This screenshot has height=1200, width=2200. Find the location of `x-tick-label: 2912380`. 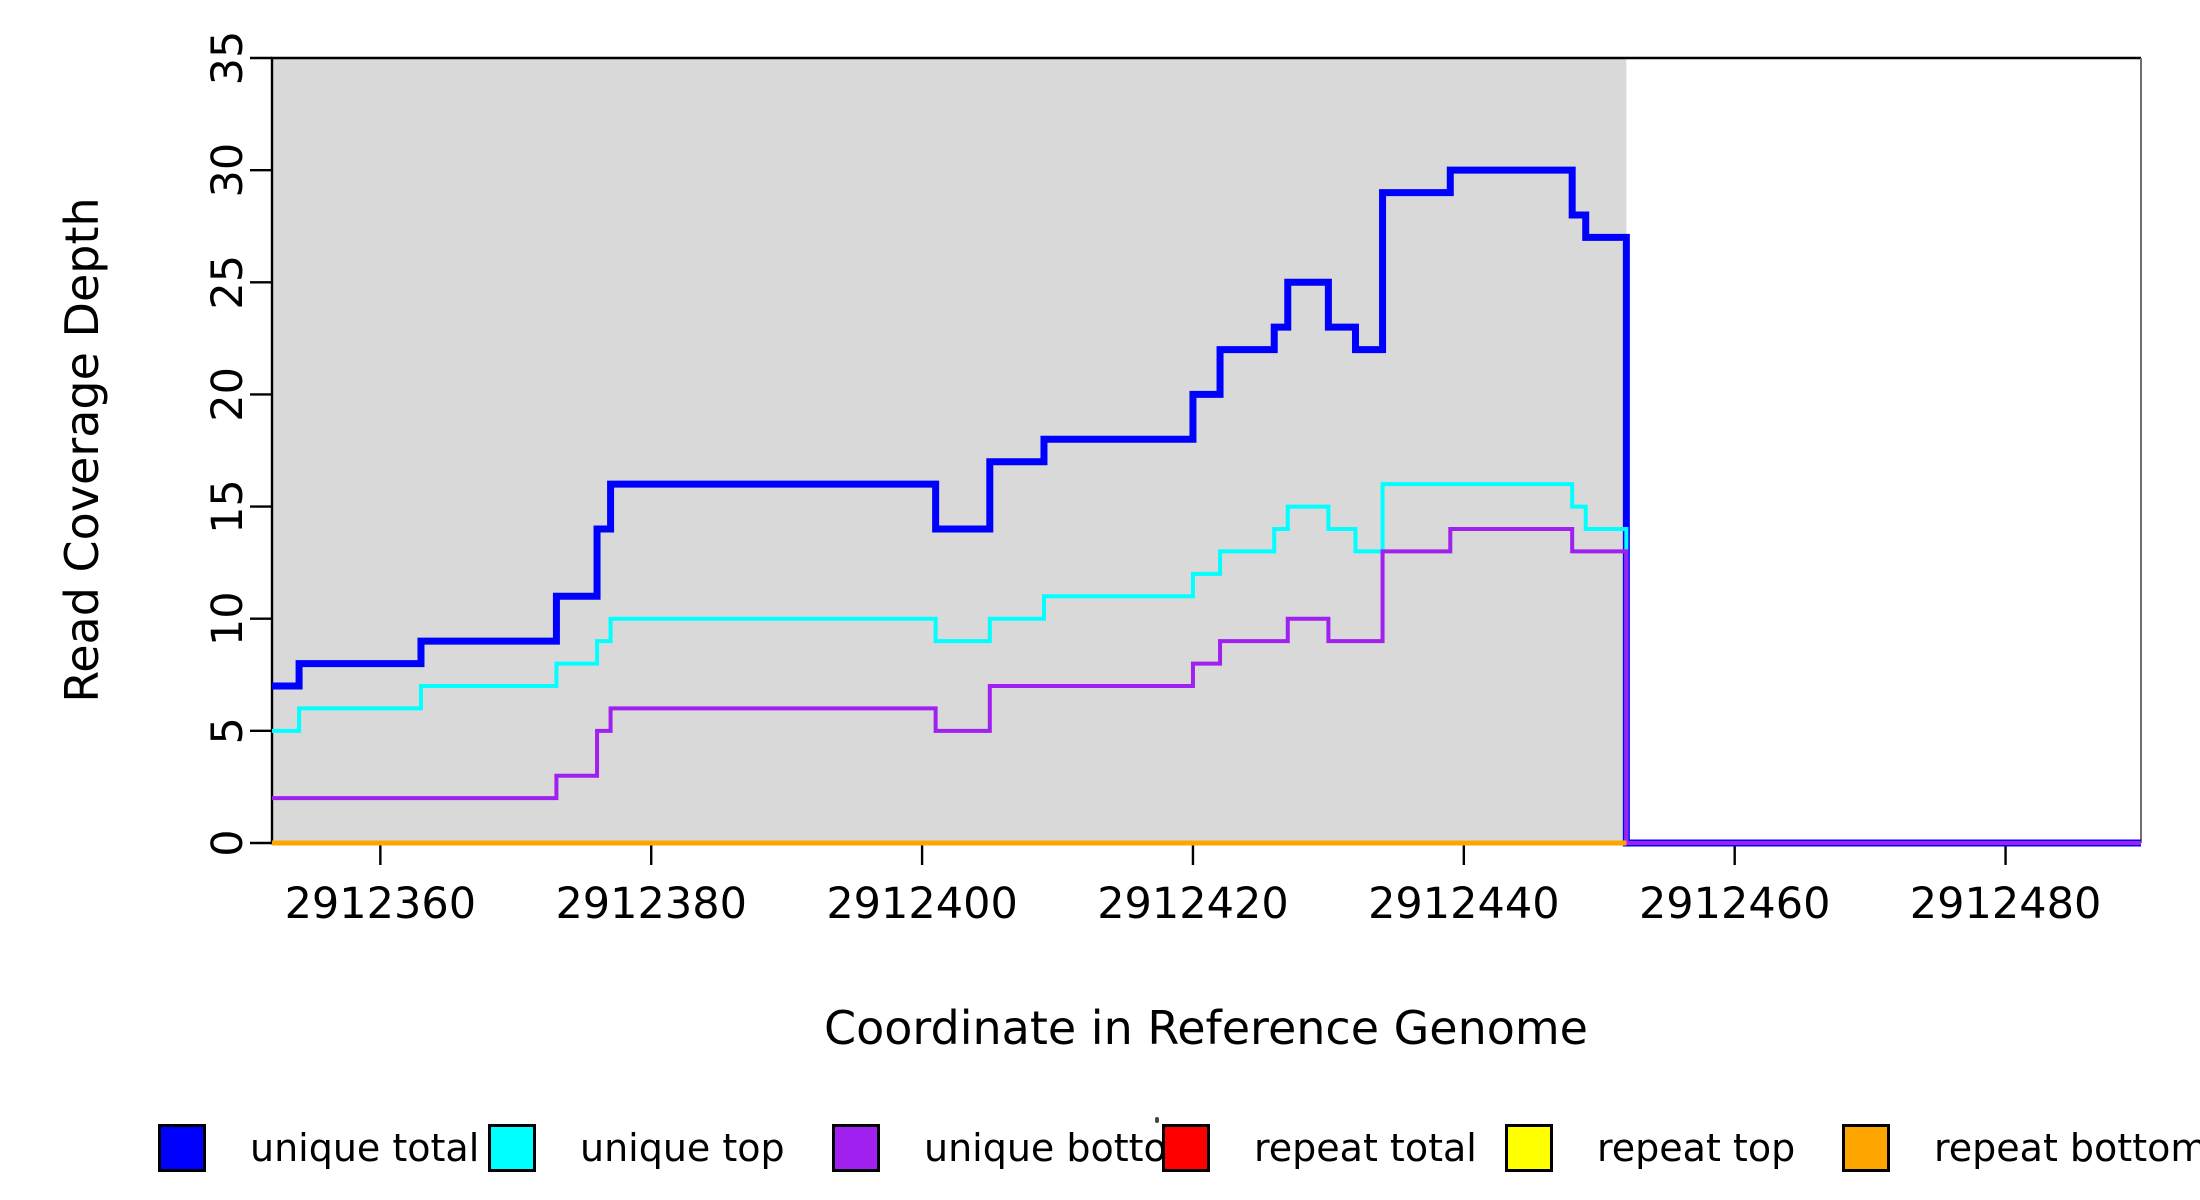

x-tick-label: 2912380 is located at coordinates (651, 904).